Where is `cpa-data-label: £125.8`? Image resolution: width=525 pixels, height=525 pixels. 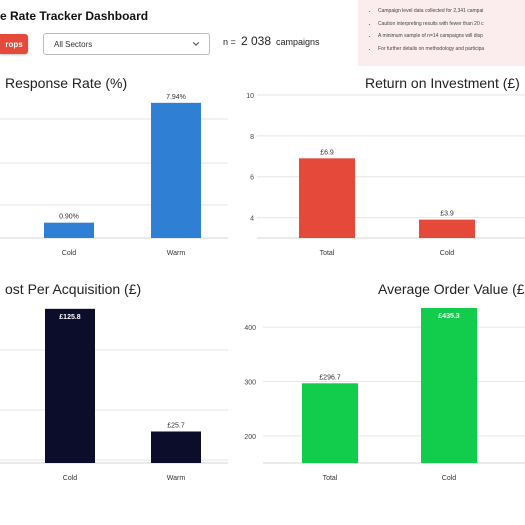
cpa-data-label: £125.8 is located at coordinates (70, 317).